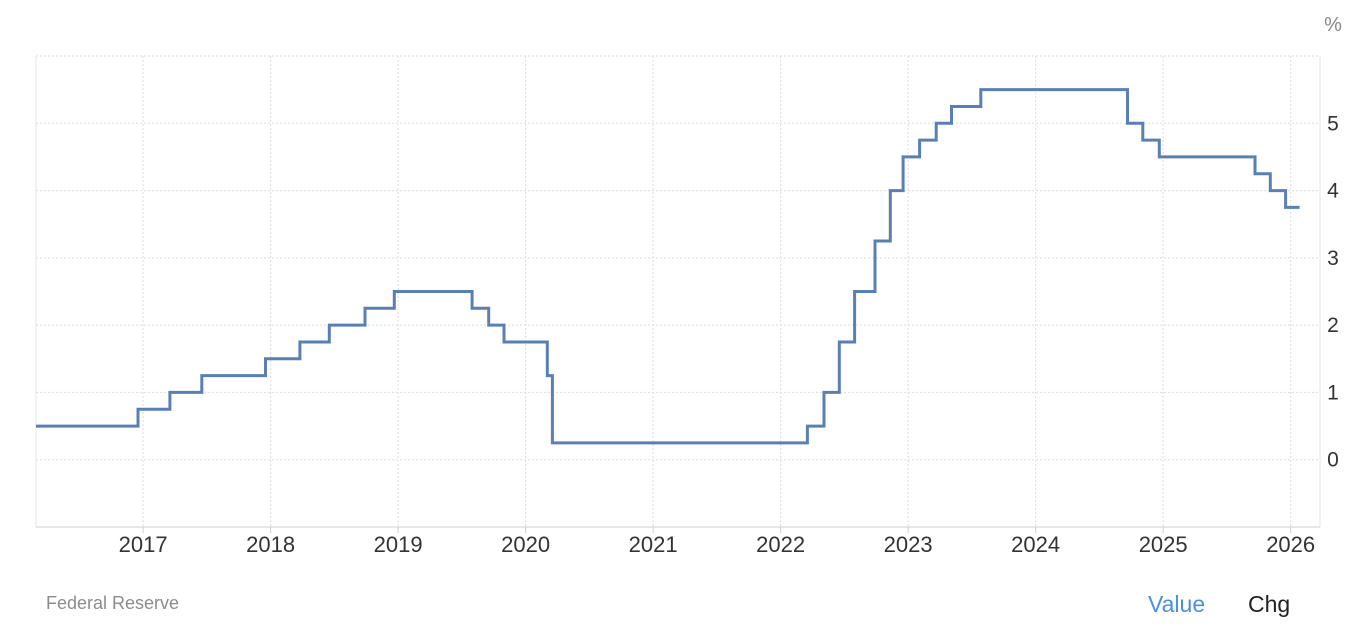 The image size is (1366, 636). Describe the element at coordinates (1333, 460) in the screenshot. I see `y-tick-label: 0` at that location.